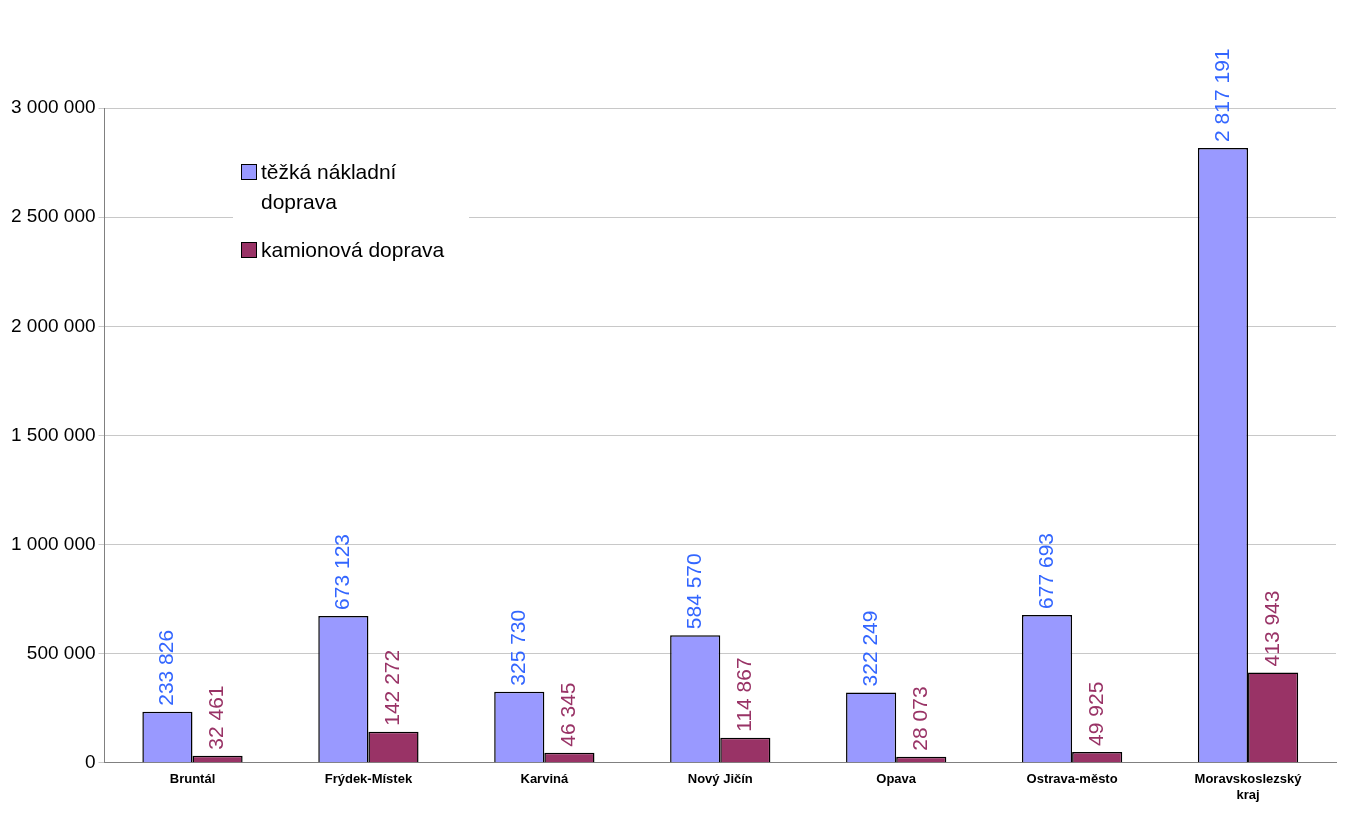 This screenshot has height=814, width=1354. I want to click on data-label: 49 925, so click(1095, 713).